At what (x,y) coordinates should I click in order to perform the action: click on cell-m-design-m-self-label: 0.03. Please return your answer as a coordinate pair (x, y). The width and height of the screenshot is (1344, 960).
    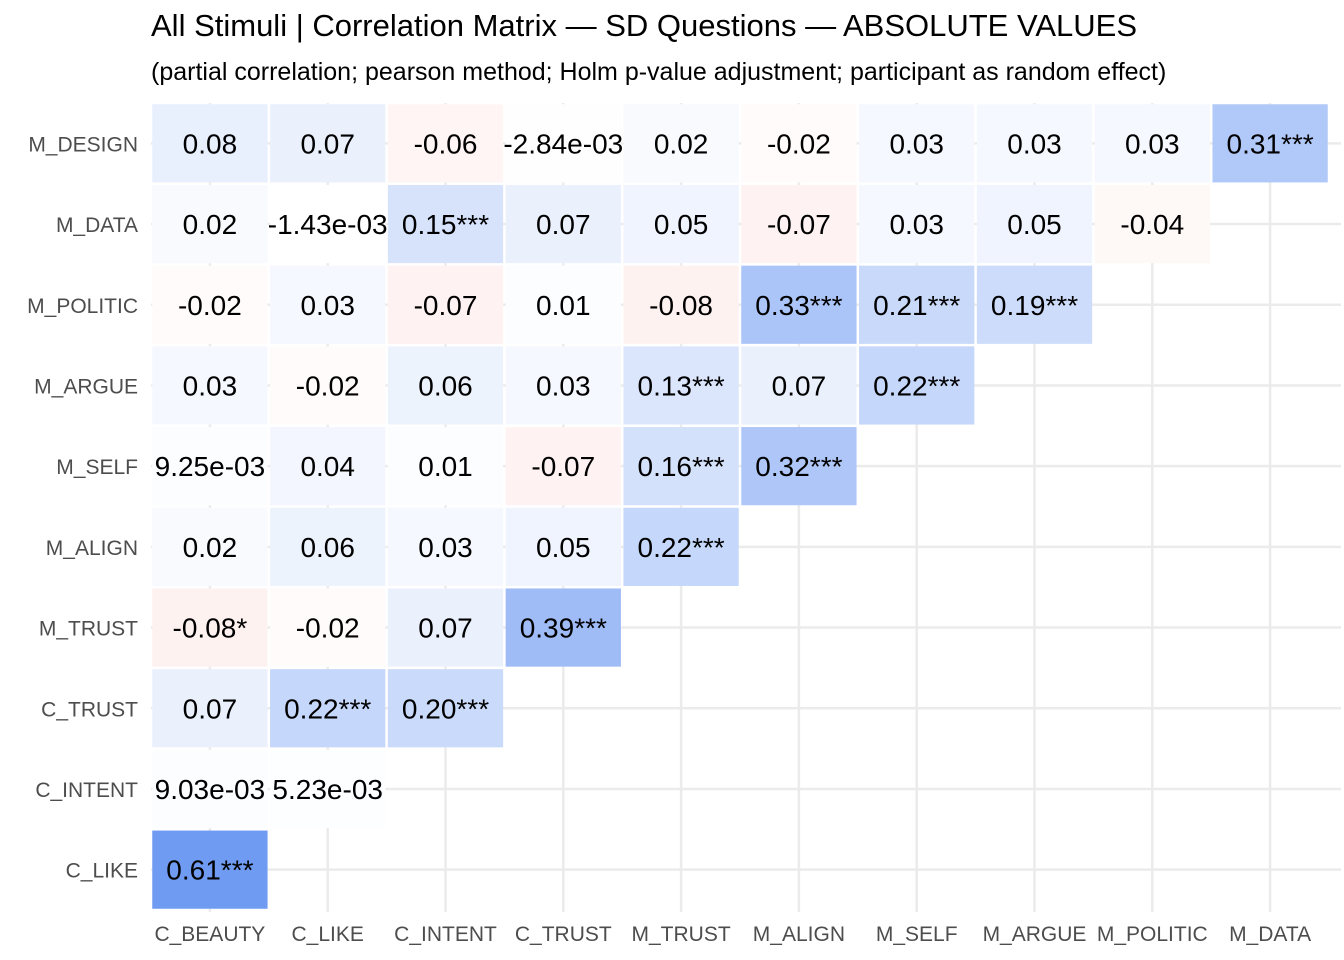
    Looking at the image, I should click on (916, 143).